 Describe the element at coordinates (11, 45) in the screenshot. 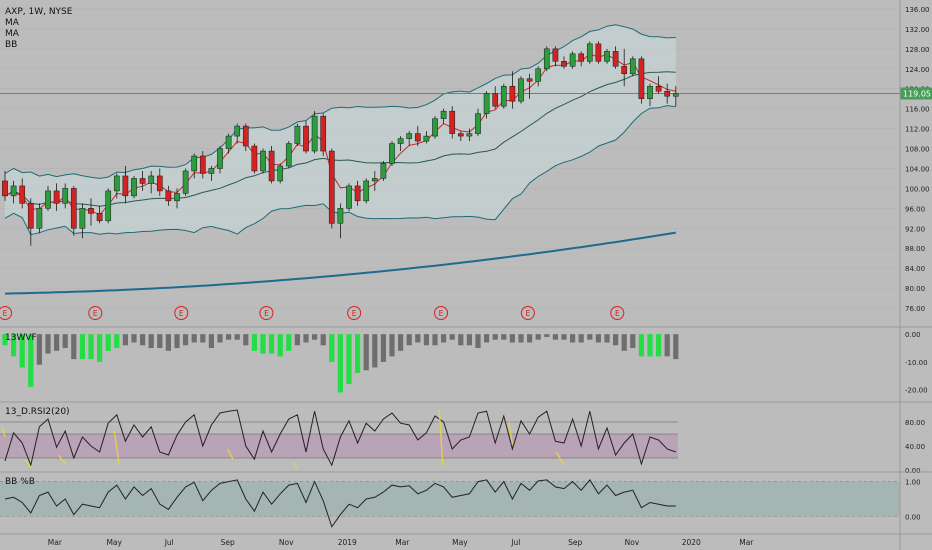

I see `indicator-bb-label: BB` at that location.